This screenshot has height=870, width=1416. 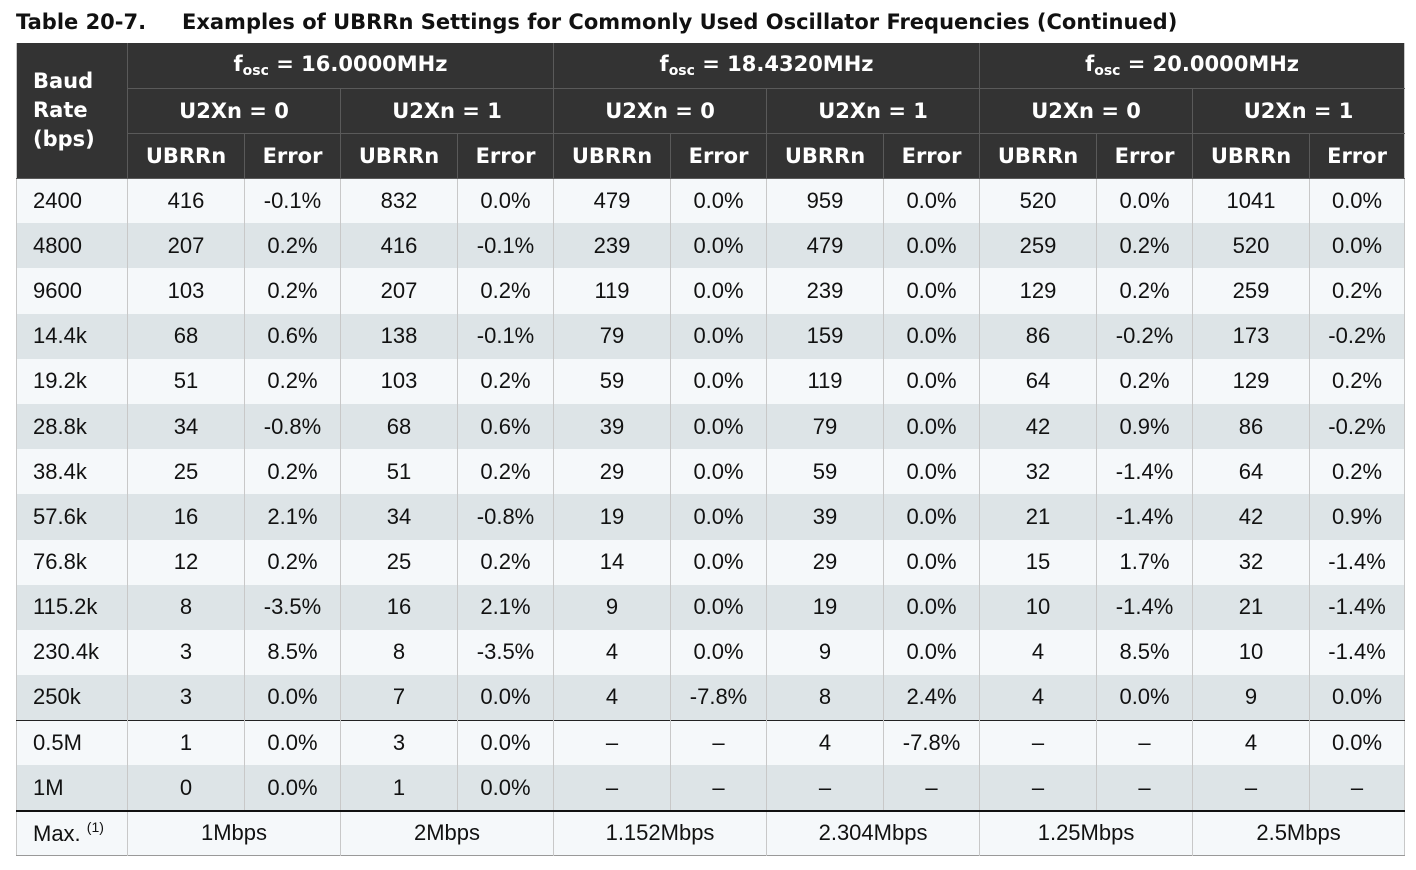 What do you see at coordinates (710, 652) in the screenshot?
I see `table-row: 230.4k 3 8.5% 8 -3.5% 4 0.0% 9 0.0% 4 8.5% 10 -1.4%` at bounding box center [710, 652].